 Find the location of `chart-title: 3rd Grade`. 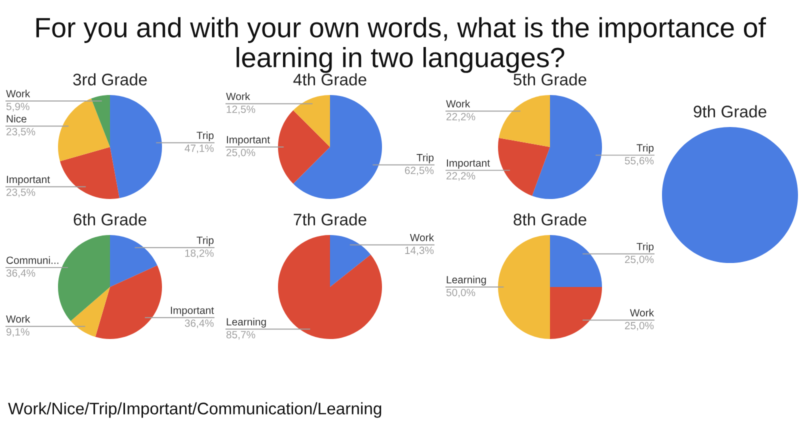

chart-title: 3rd Grade is located at coordinates (110, 79).